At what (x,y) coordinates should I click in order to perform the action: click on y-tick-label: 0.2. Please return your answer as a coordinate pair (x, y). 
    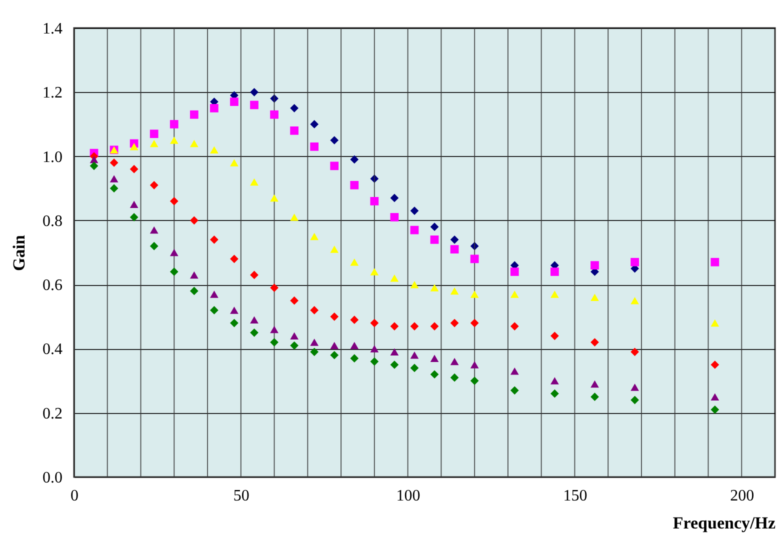
    Looking at the image, I should click on (52, 413).